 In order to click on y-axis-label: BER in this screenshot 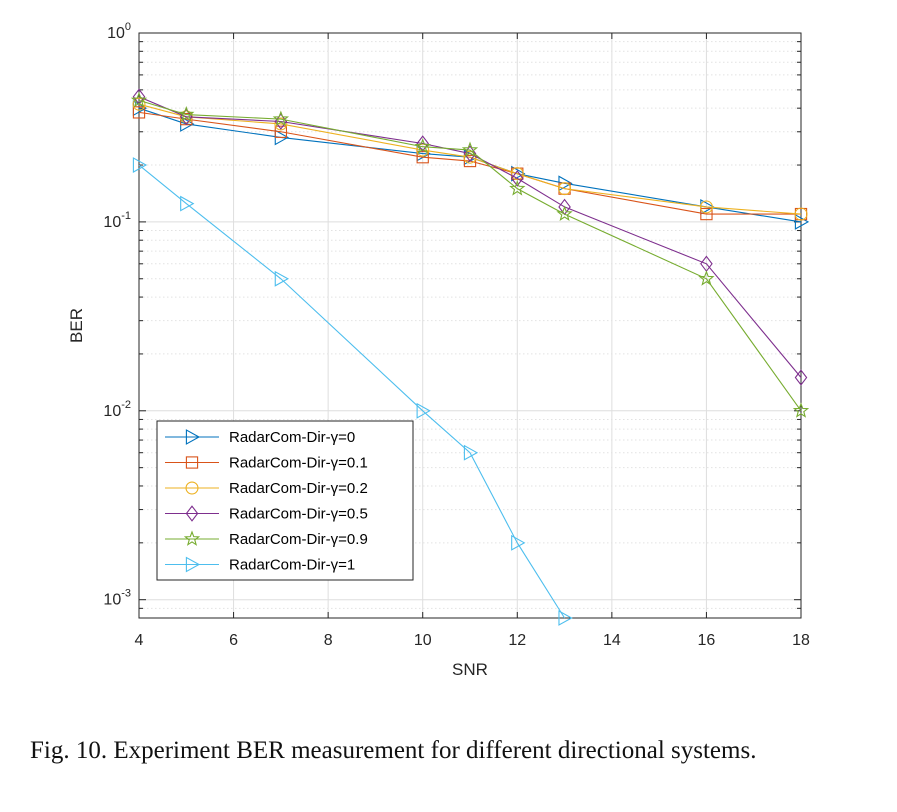, I will do `click(76, 325)`.